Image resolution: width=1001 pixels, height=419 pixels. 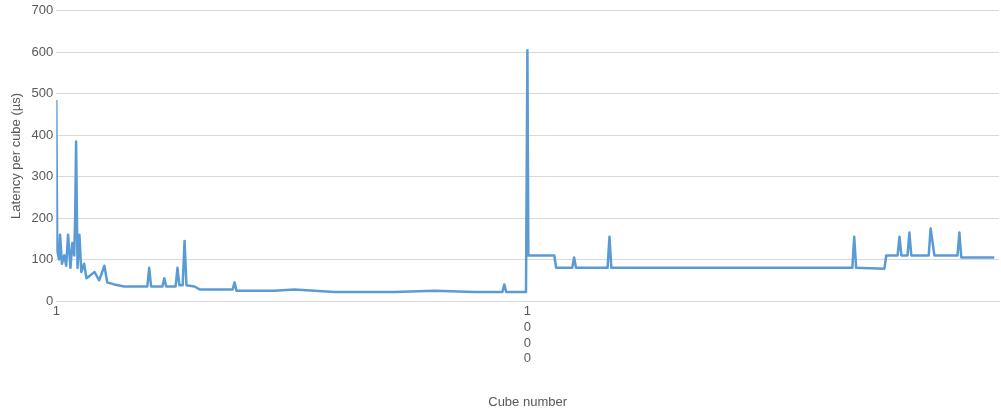 I want to click on x-tick-label: 1 0 0 0, so click(x=527, y=334).